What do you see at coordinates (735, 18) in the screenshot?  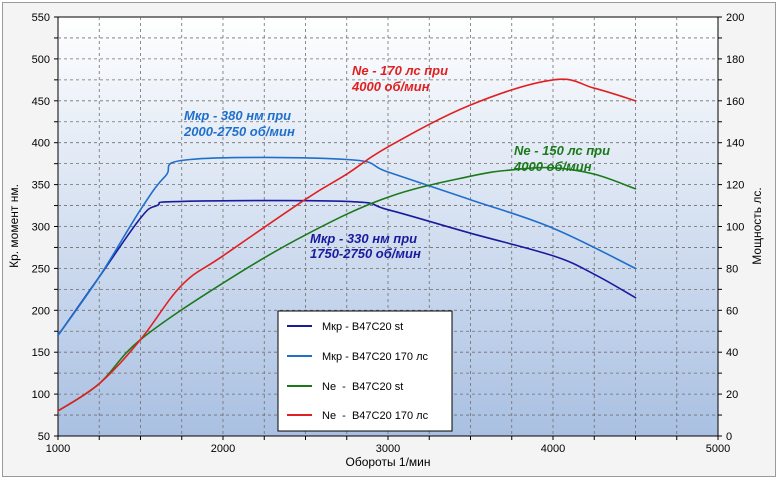 I see `y-right-tick-label: 200` at bounding box center [735, 18].